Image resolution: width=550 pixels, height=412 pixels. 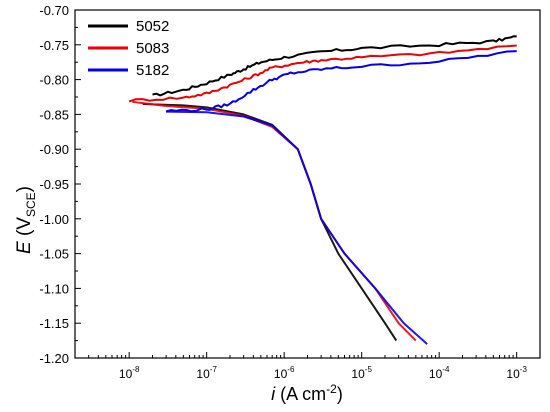 I want to click on y-tick-label: -0.90, so click(x=54, y=149).